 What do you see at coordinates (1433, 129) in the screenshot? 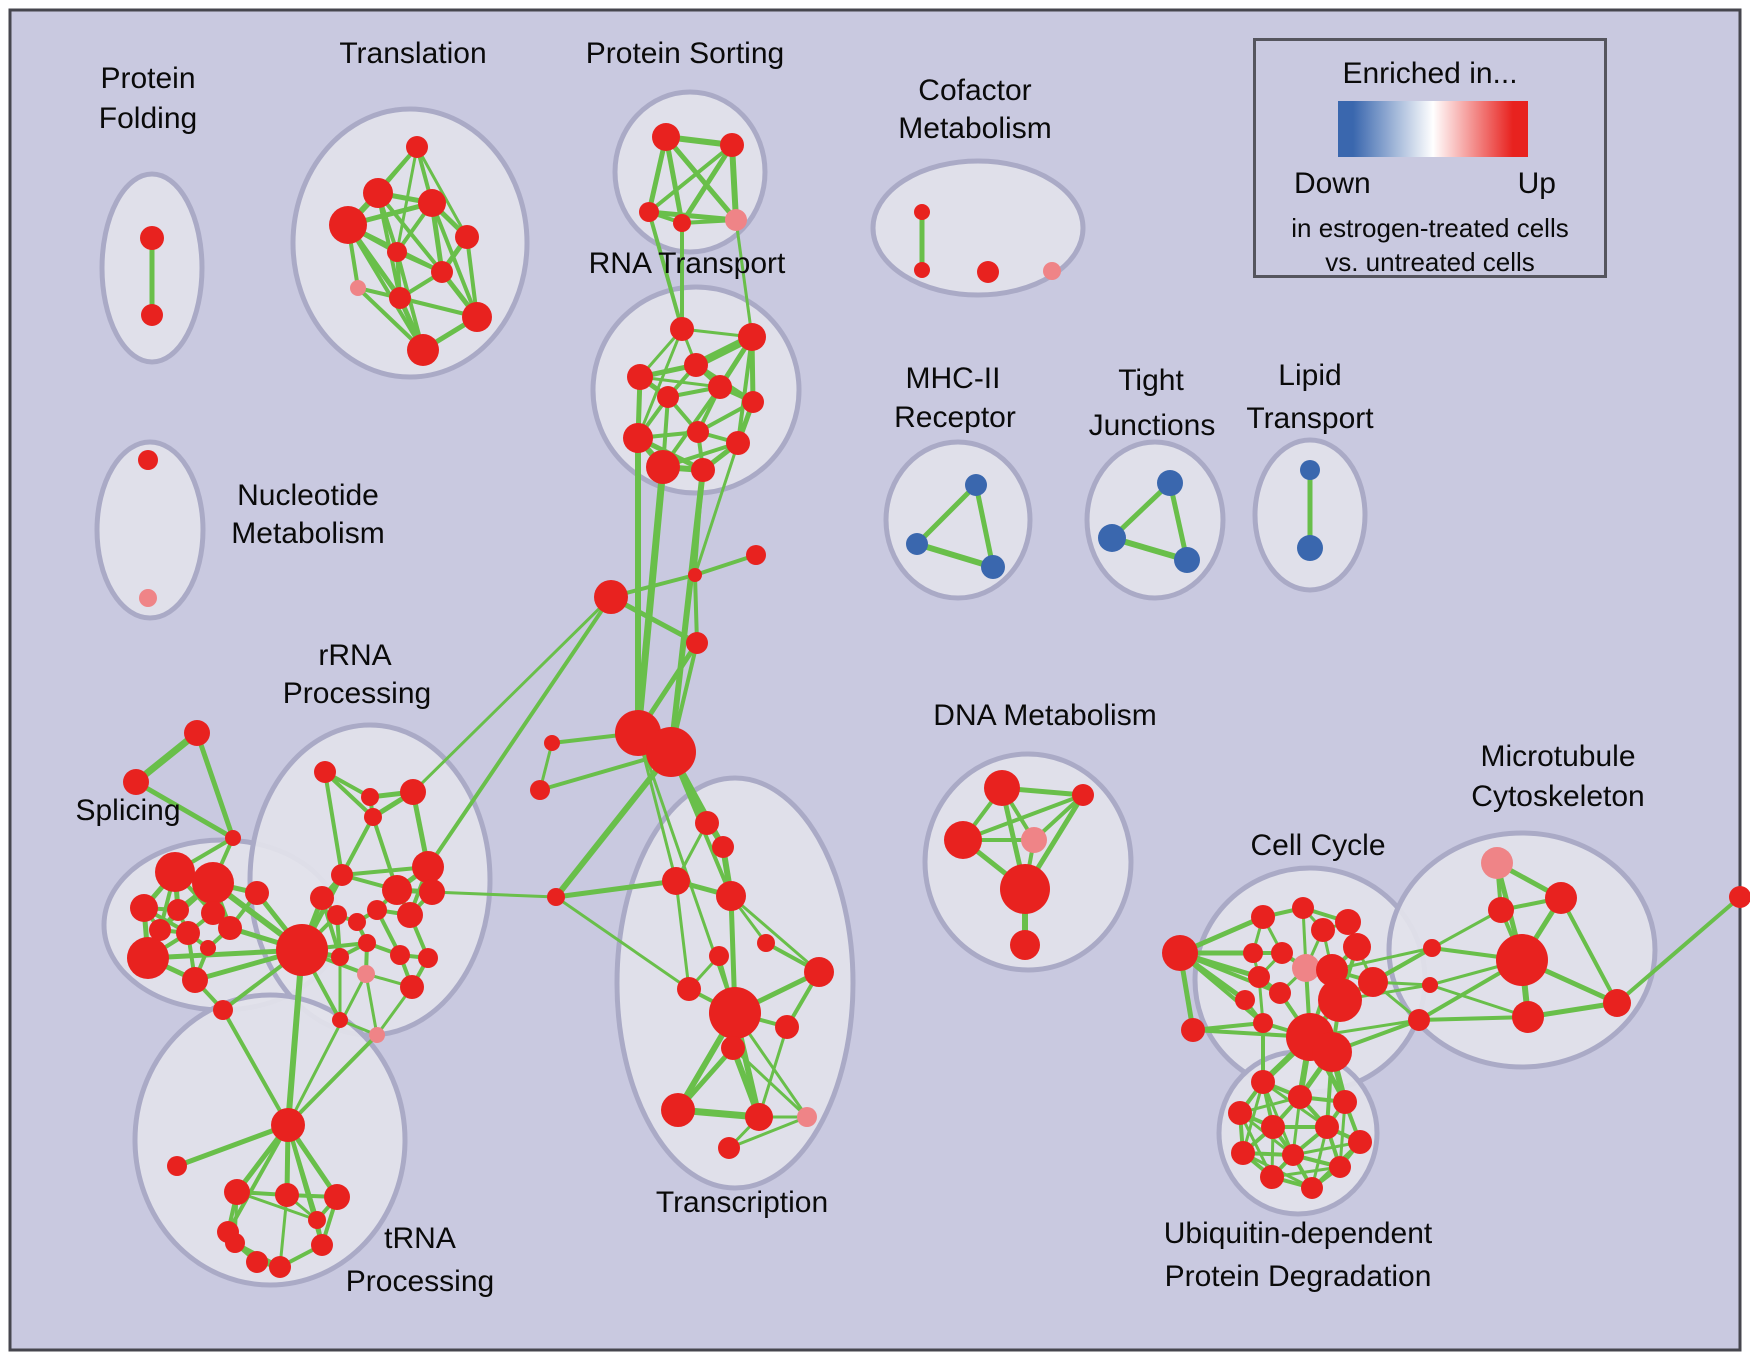
I see `legend-gradient-bar` at bounding box center [1433, 129].